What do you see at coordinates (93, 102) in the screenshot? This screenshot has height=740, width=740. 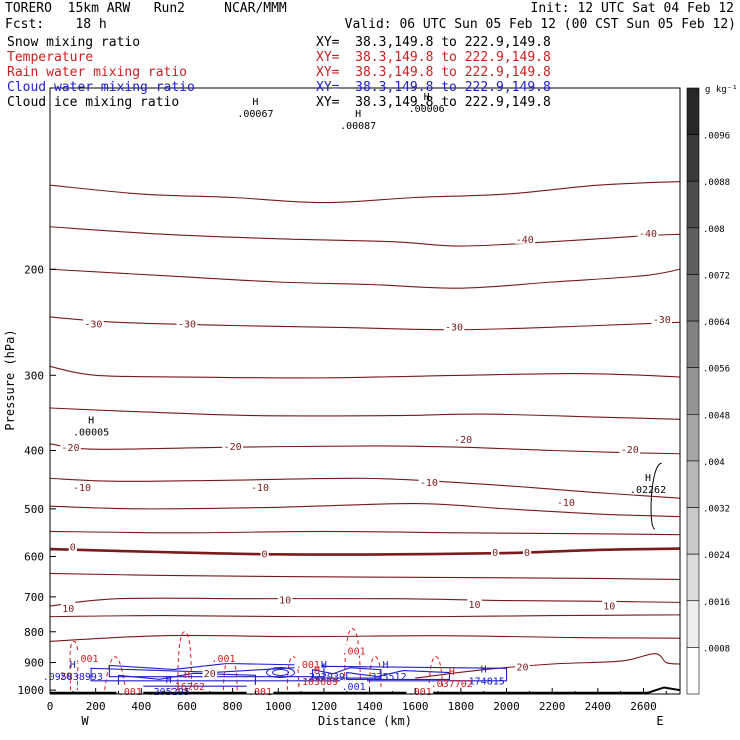 I see `field-name-4: Cloud ice mixing ratio` at bounding box center [93, 102].